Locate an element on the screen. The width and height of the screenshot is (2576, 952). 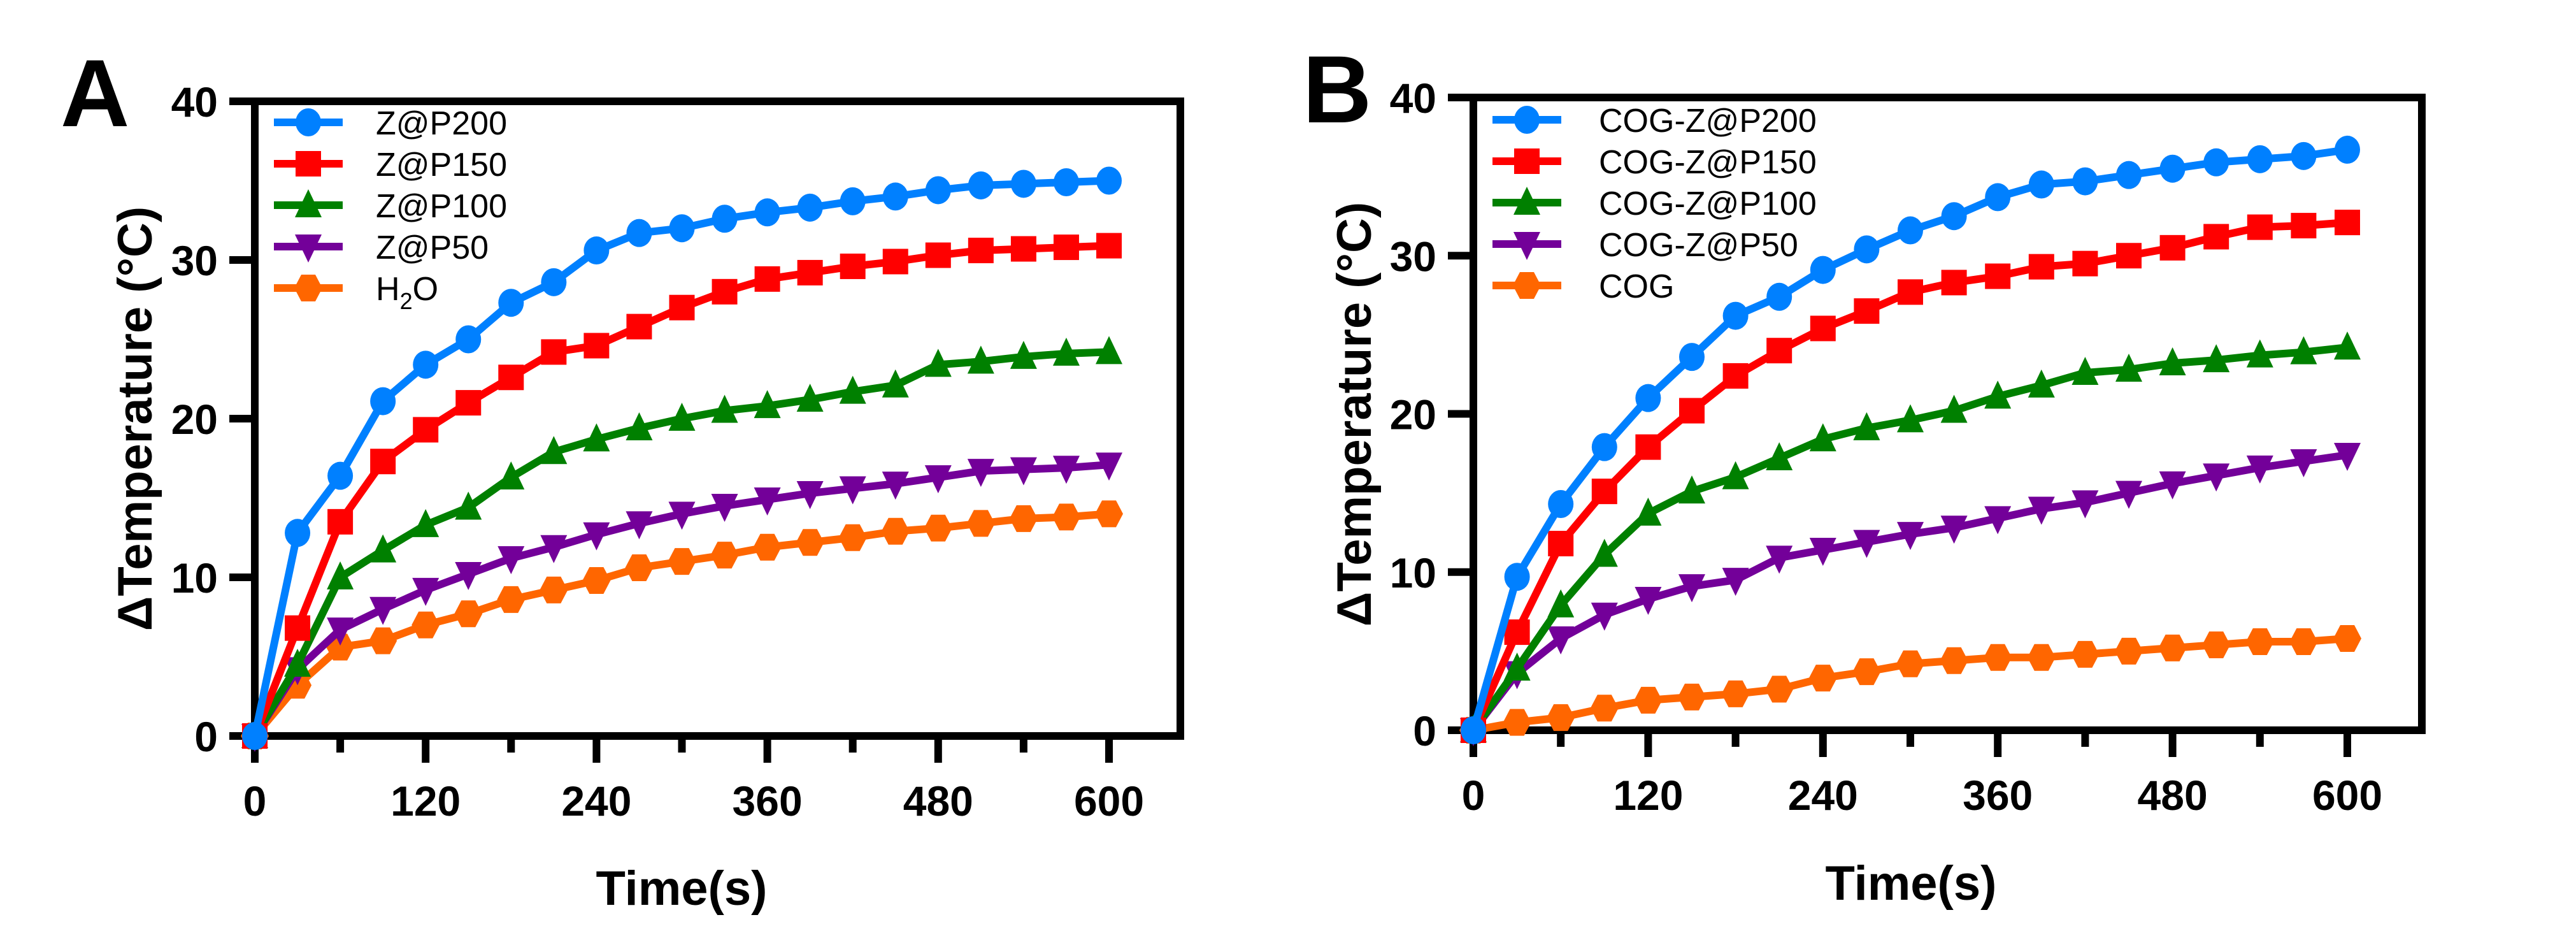
y-tick-label: 10 is located at coordinates (1413, 572).